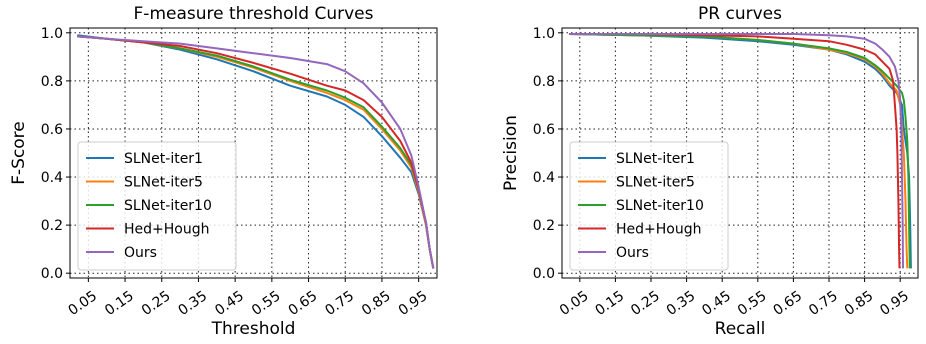  Describe the element at coordinates (253, 329) in the screenshot. I see `x-axis-label: Threshold` at that location.